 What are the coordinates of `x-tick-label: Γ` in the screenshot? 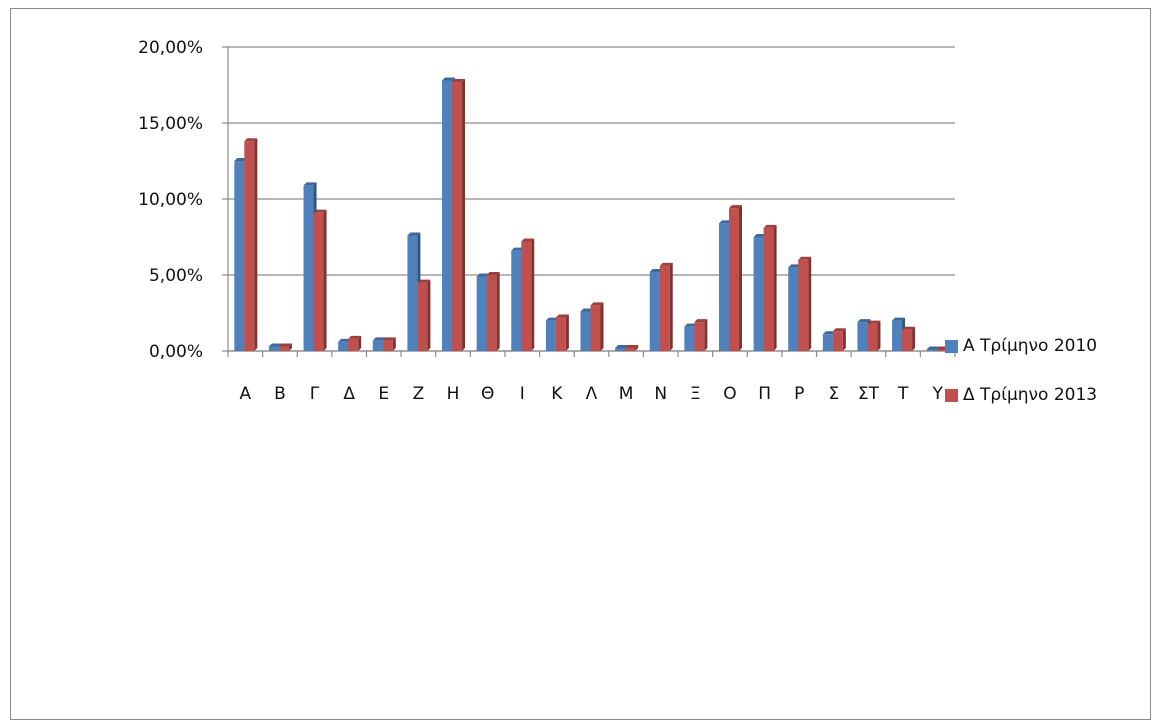 It's located at (315, 394).